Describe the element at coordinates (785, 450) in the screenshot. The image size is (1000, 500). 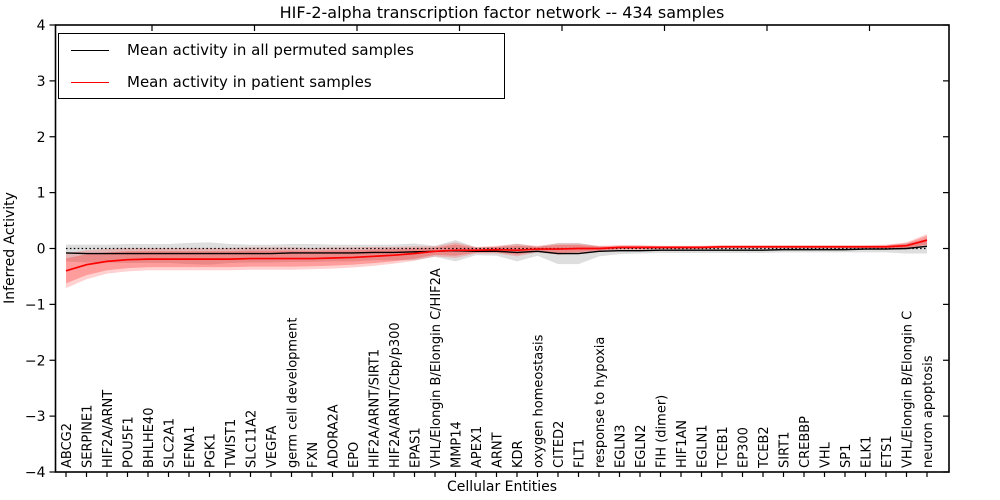
I see `x-category-label: SIRT1` at that location.